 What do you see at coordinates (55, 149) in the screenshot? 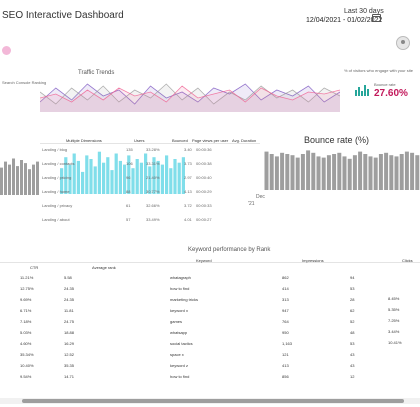
I see `landing-cell-label: Landing / blog` at bounding box center [55, 149].